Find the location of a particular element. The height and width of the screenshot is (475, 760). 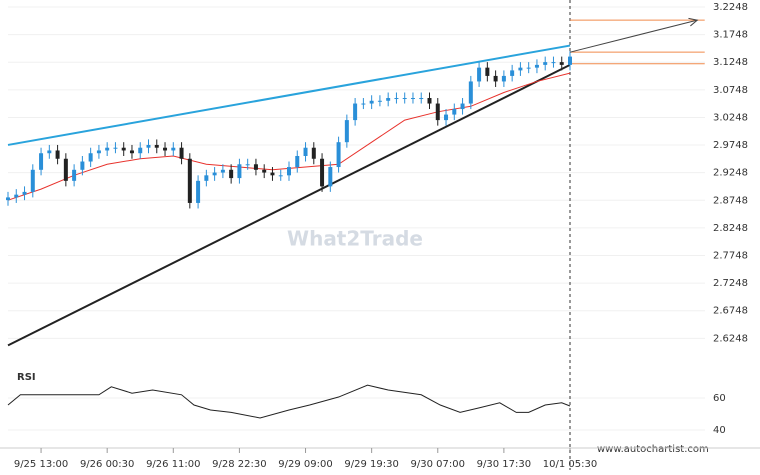

rsi-title: RSI is located at coordinates (26, 377).